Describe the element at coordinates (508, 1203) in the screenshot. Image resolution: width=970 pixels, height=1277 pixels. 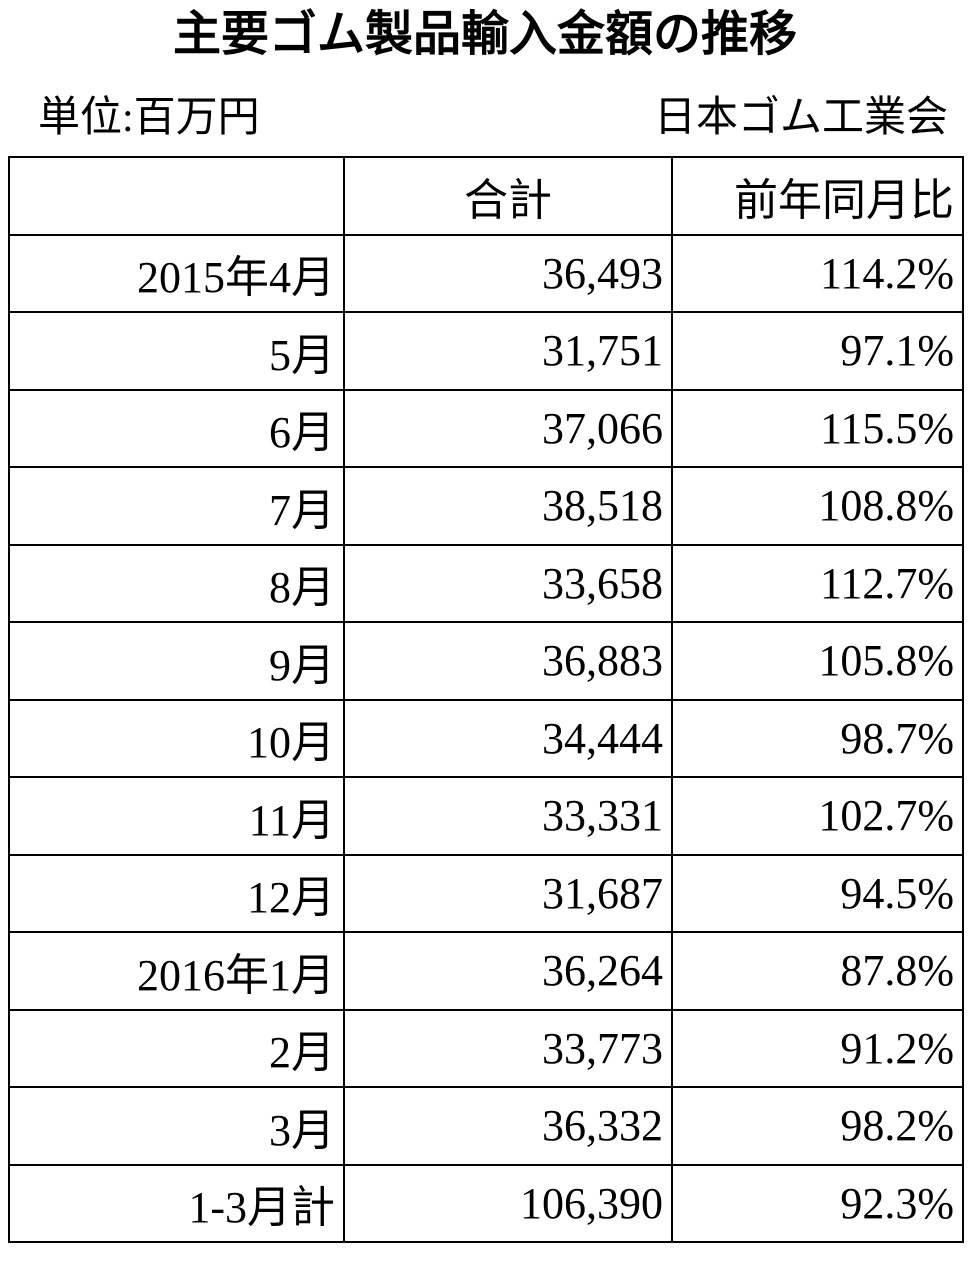
I see `table-cell: 106,390` at that location.